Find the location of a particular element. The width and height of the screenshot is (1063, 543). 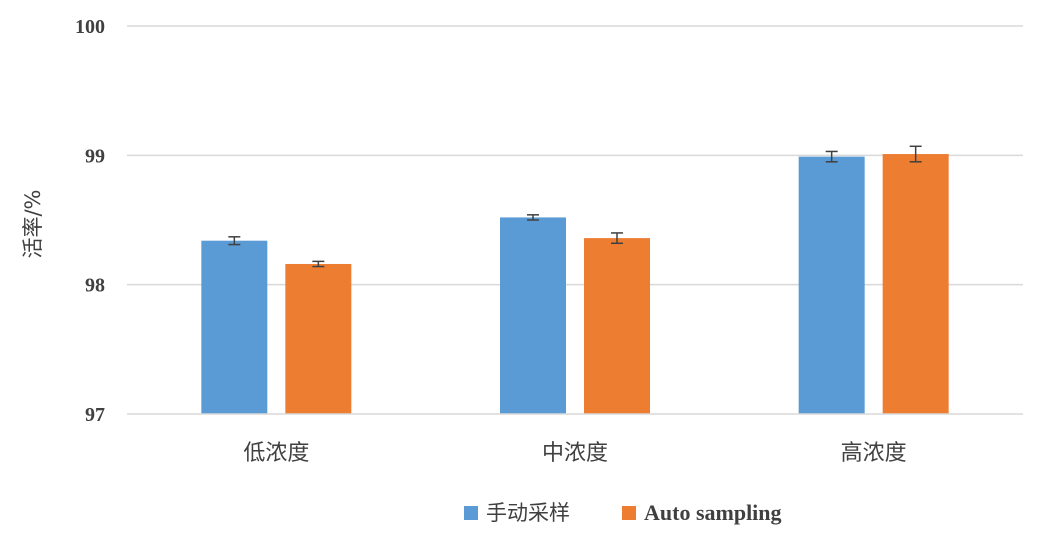

legend-item: Auto sampling is located at coordinates (702, 512).